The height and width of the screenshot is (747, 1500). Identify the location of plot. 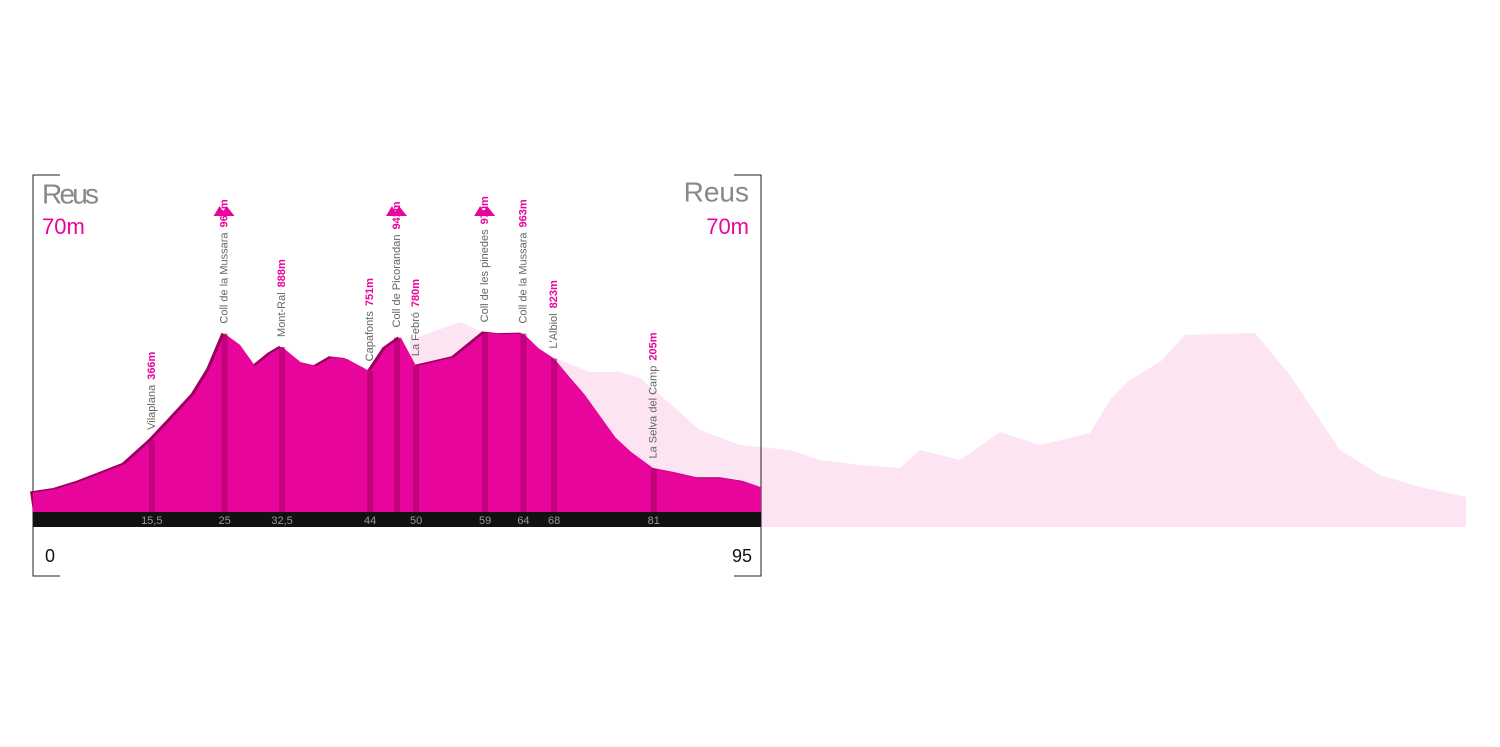
(395, 421).